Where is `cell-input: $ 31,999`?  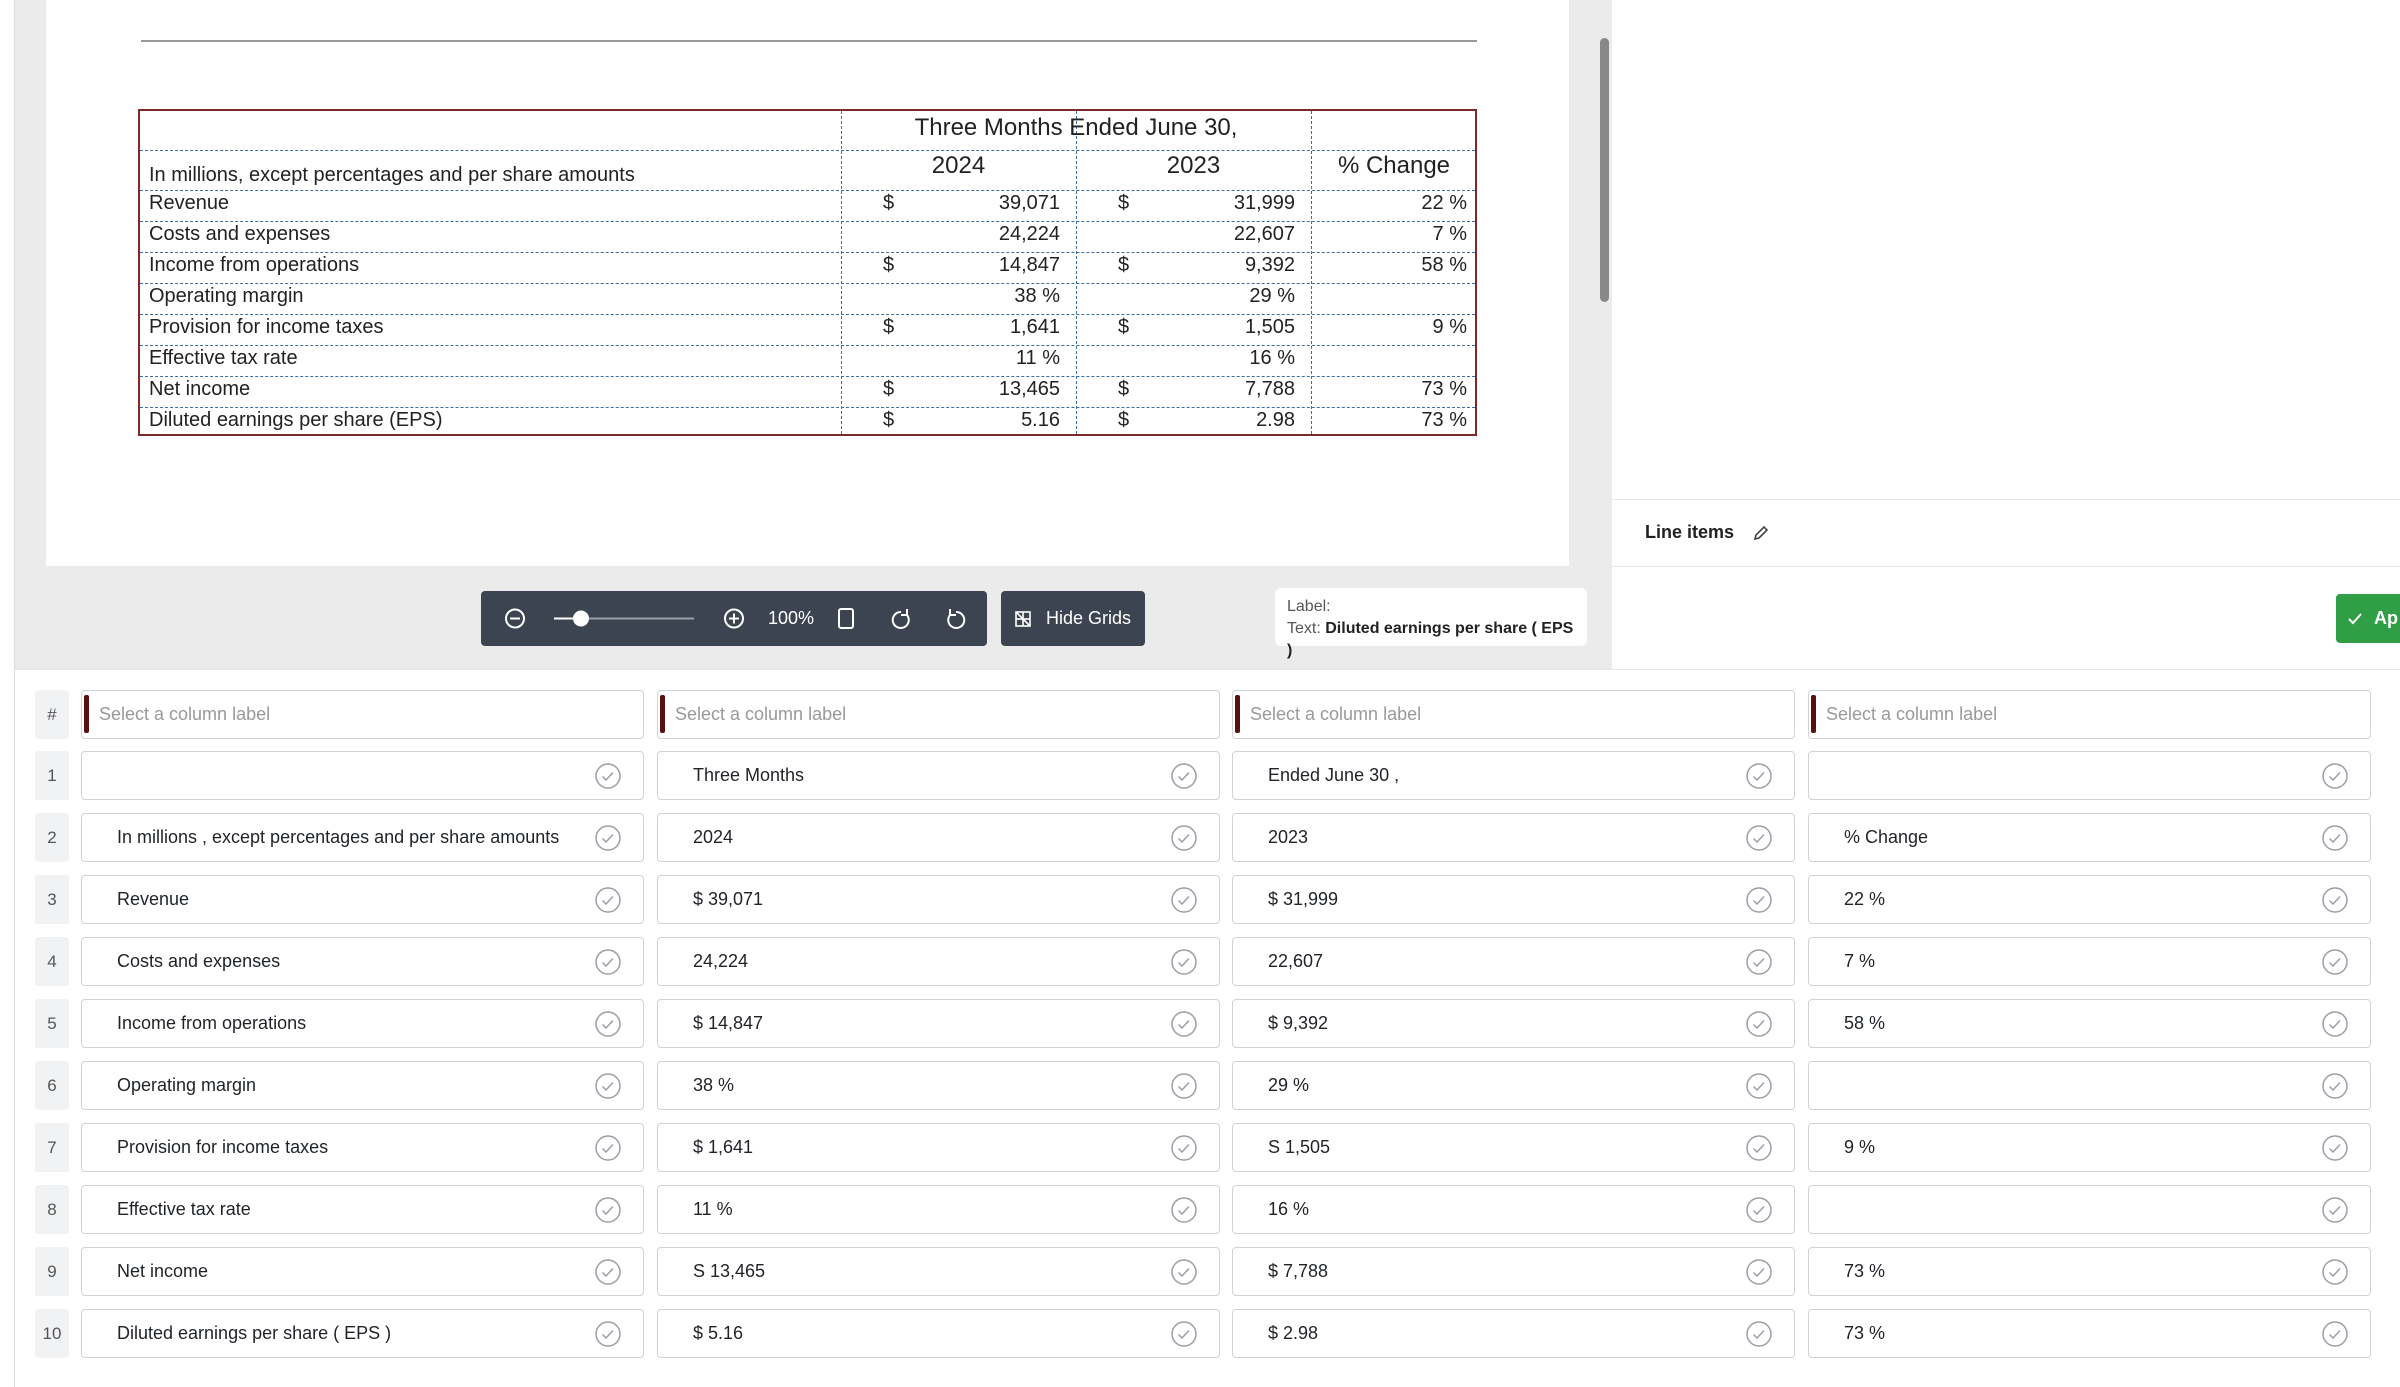 cell-input: $ 31,999 is located at coordinates (1513, 899).